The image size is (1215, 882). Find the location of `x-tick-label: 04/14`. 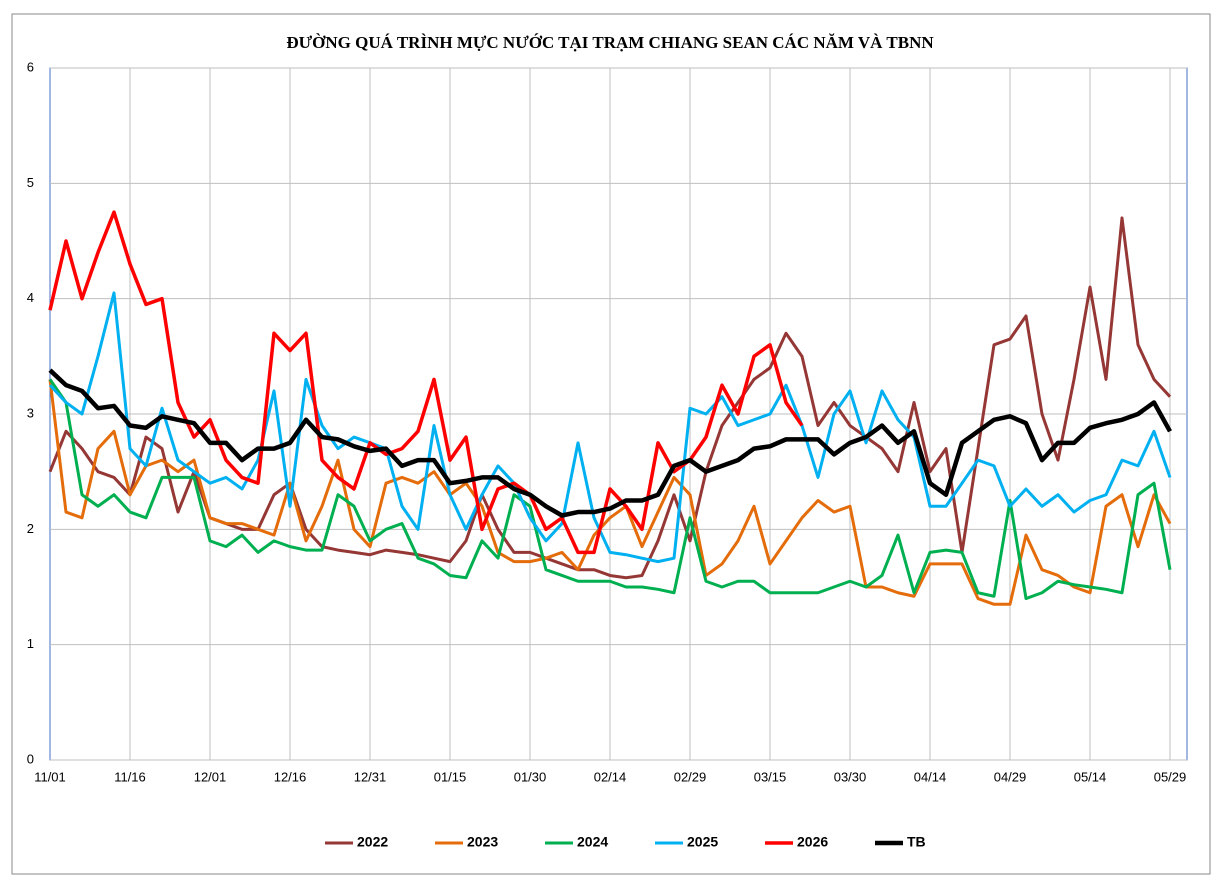

x-tick-label: 04/14 is located at coordinates (930, 776).